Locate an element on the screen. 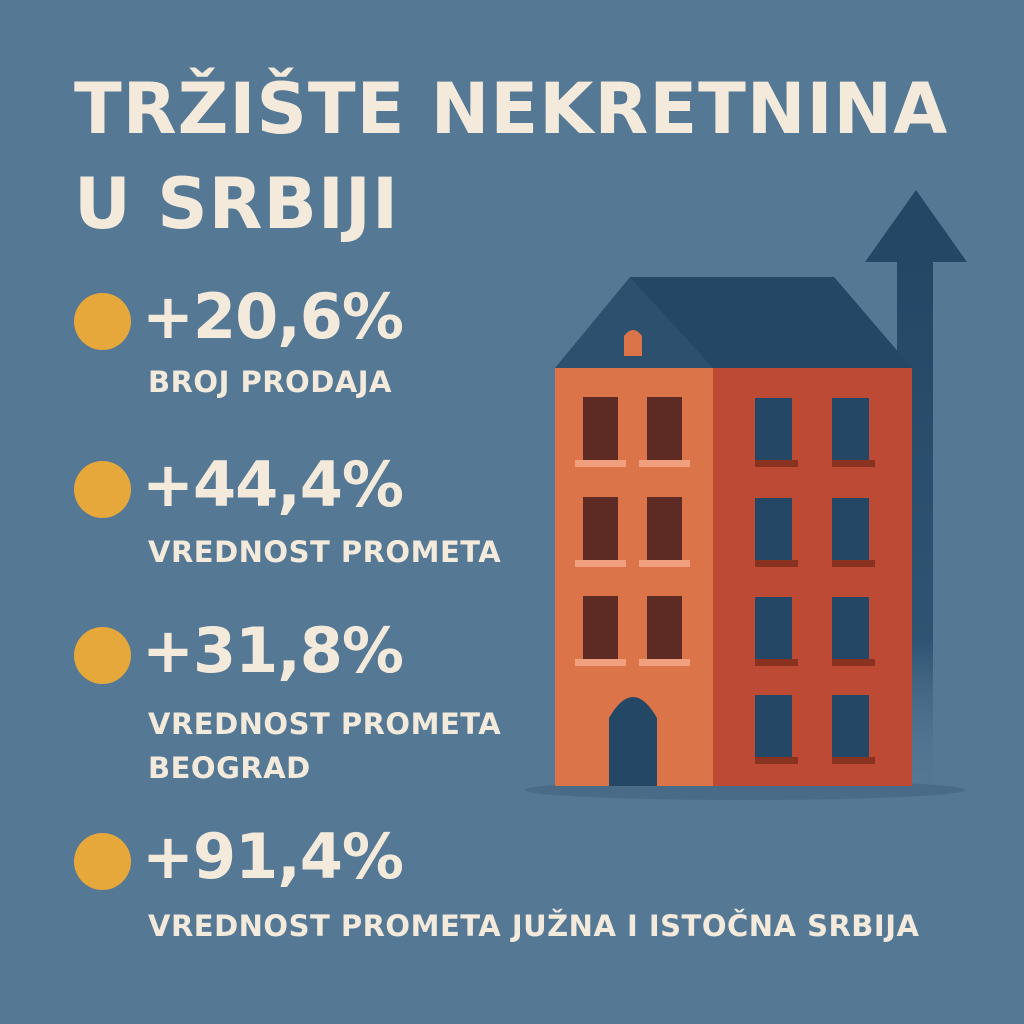  building-side-facade is located at coordinates (812, 577).